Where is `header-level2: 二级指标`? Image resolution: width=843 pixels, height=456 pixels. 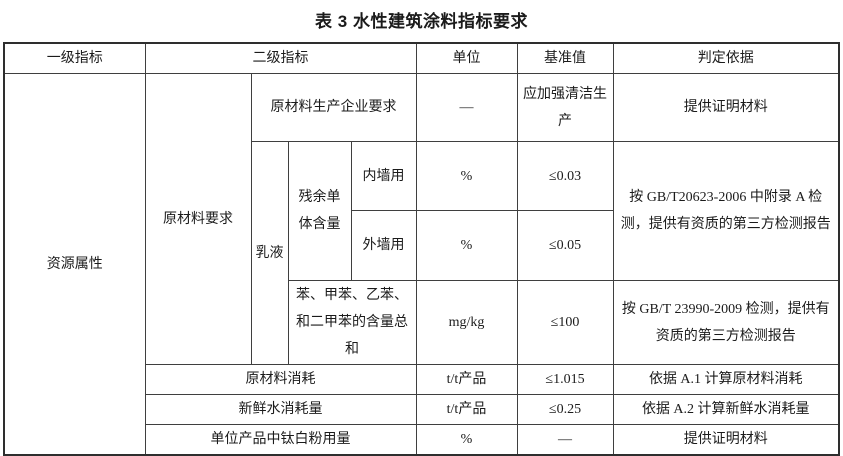
header-level2: 二级指标 is located at coordinates (280, 58).